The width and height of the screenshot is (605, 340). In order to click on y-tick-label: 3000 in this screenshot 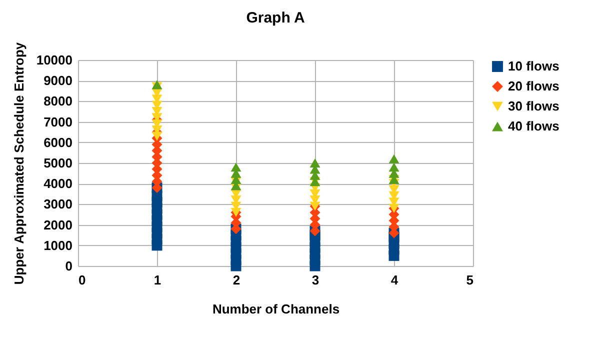, I will do `click(58, 204)`.